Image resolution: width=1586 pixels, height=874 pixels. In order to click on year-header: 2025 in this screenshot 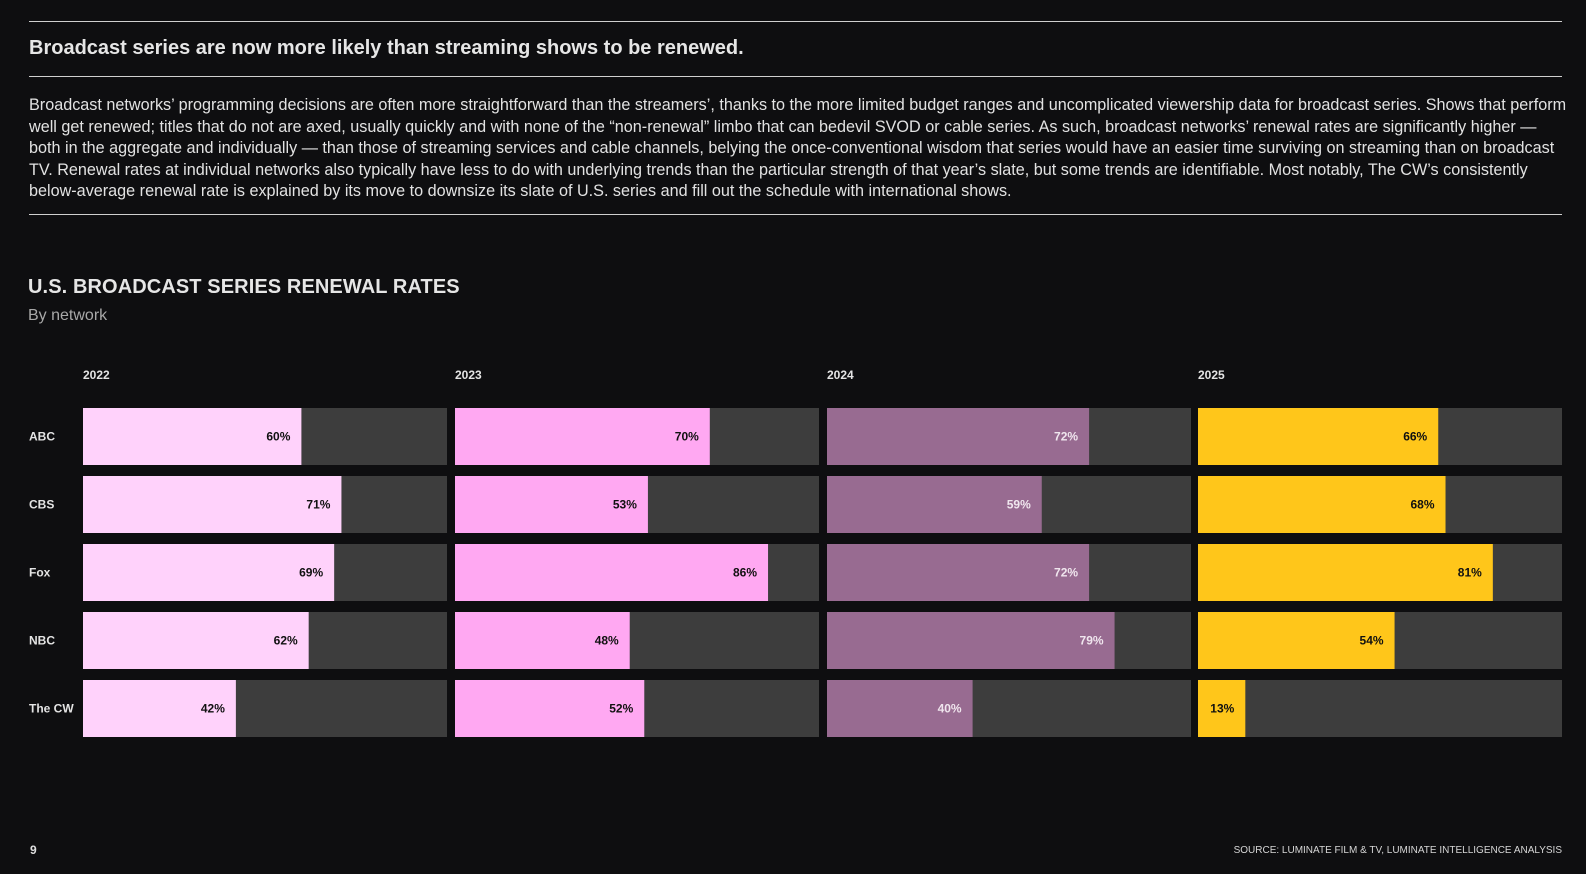, I will do `click(1211, 375)`.